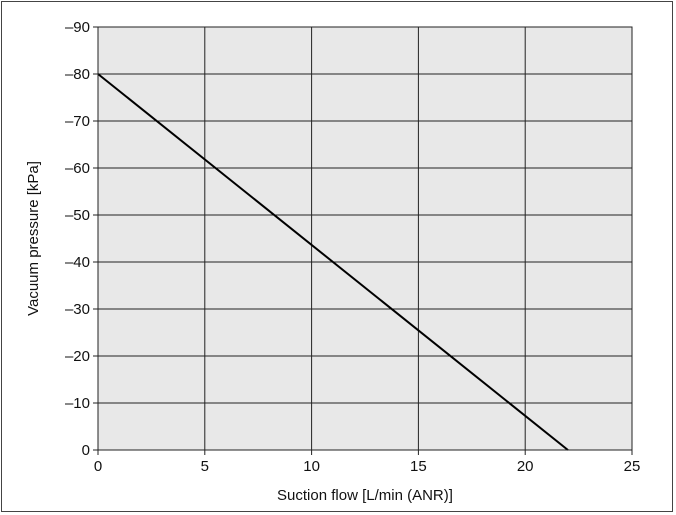  I want to click on y-tick-label: –80, so click(77, 74).